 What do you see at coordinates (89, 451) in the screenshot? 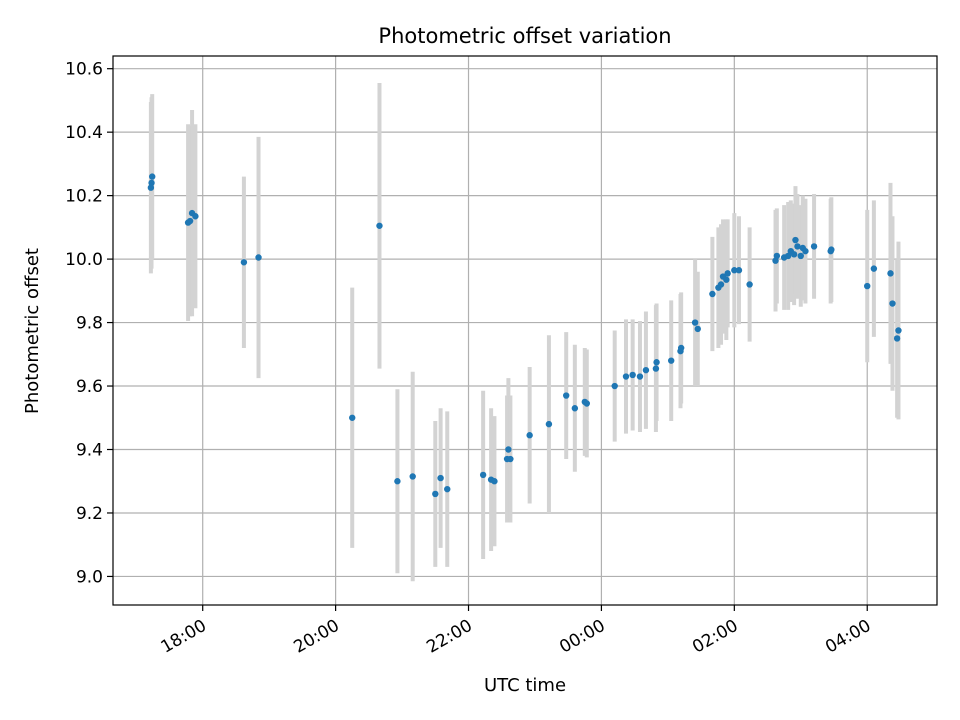
I see `y-tick-label: 9.4` at bounding box center [89, 451].